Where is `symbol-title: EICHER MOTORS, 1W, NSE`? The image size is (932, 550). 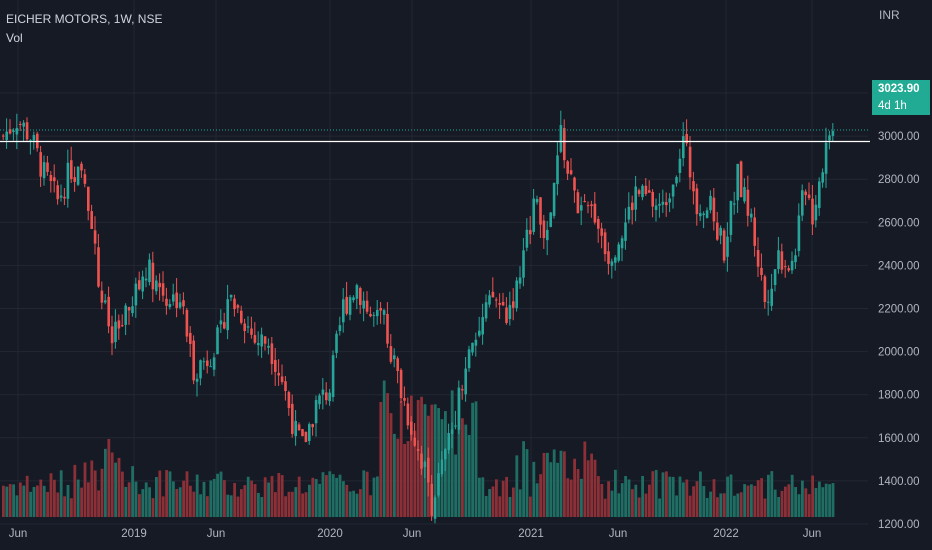
symbol-title: EICHER MOTORS, 1W, NSE is located at coordinates (84, 19).